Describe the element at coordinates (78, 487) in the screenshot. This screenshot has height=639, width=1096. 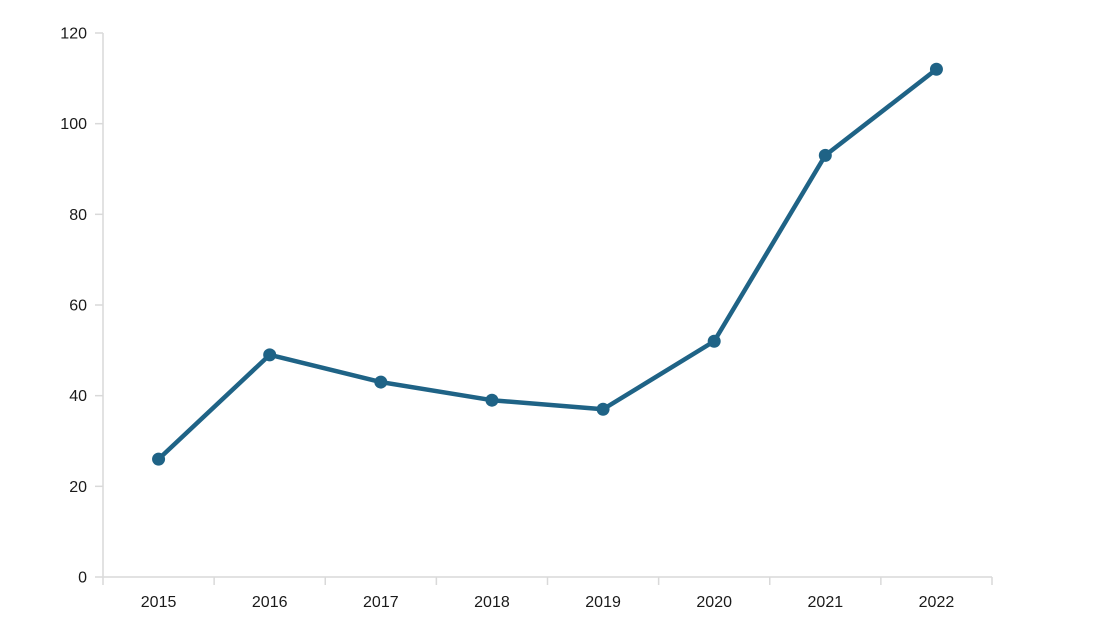
I see `y-axis-tick-label: 20` at that location.